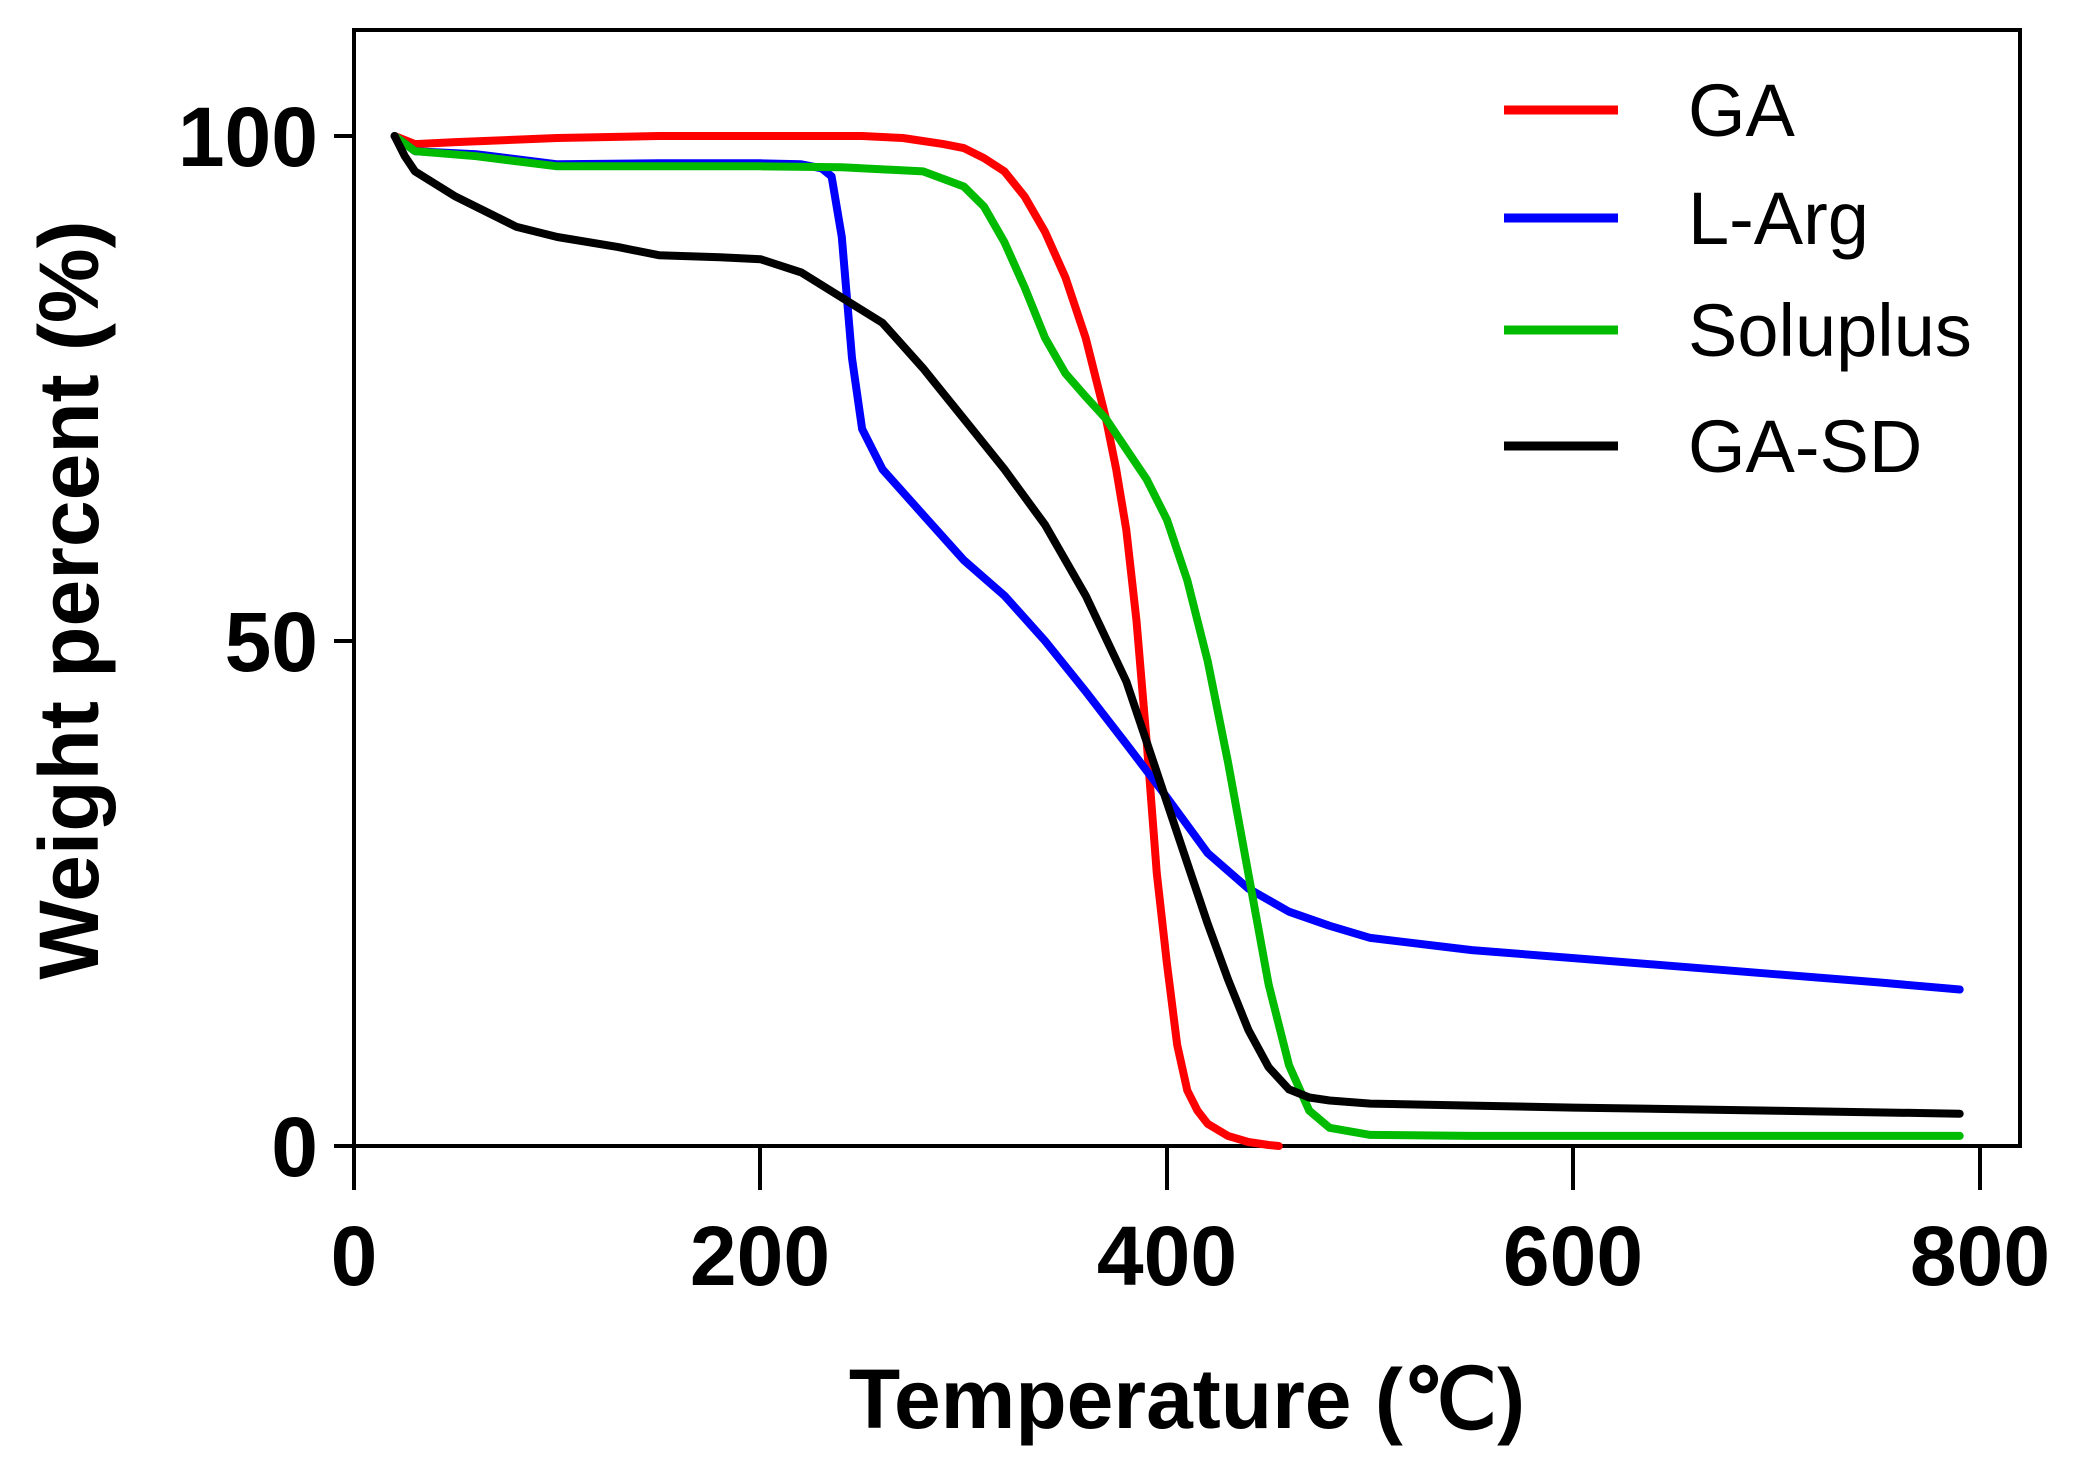  What do you see at coordinates (1738, 278) in the screenshot?
I see `legend: GA L-Arg Soluplus GA-SD` at bounding box center [1738, 278].